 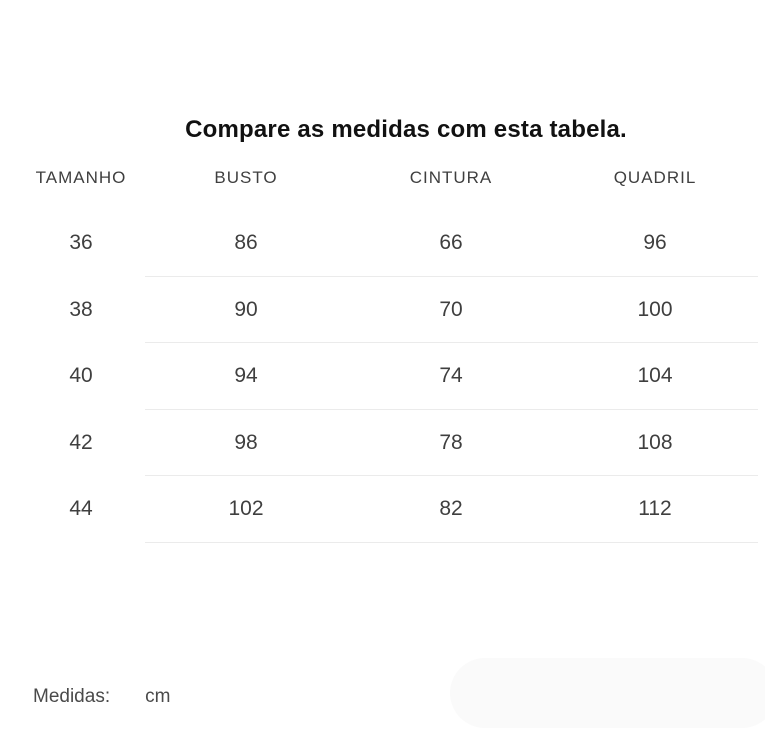 What do you see at coordinates (81, 243) in the screenshot?
I see `table-cell-size: 36` at bounding box center [81, 243].